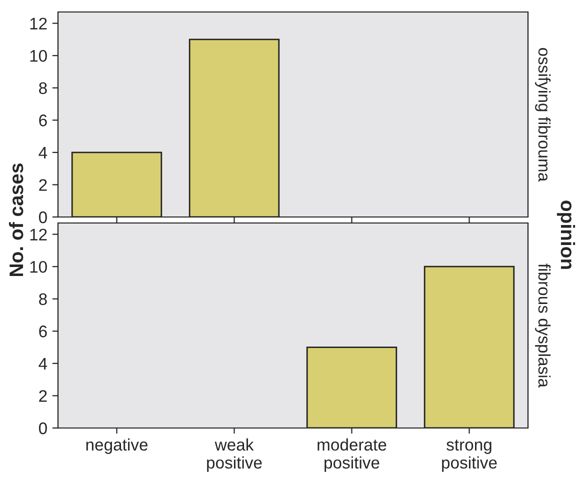 The width and height of the screenshot is (581, 485). I want to click on x-tick-label: moderate positive, so click(352, 455).